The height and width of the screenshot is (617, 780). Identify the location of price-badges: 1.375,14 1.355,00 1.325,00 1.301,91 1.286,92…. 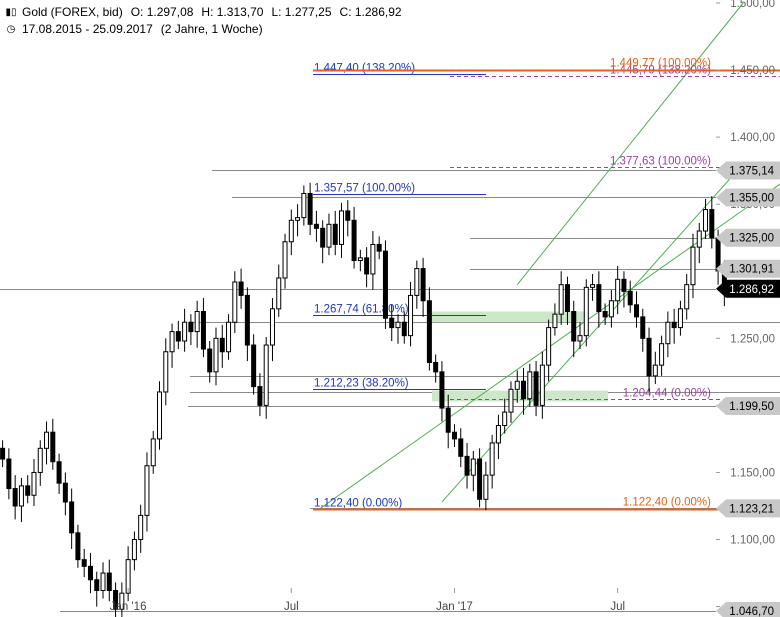
(748, 389).